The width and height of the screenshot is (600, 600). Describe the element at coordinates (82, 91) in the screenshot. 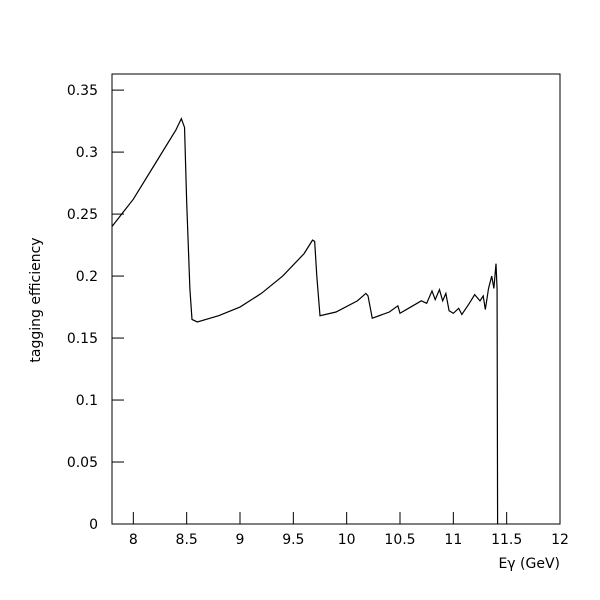

I see `y-tick-label: 0.35` at that location.